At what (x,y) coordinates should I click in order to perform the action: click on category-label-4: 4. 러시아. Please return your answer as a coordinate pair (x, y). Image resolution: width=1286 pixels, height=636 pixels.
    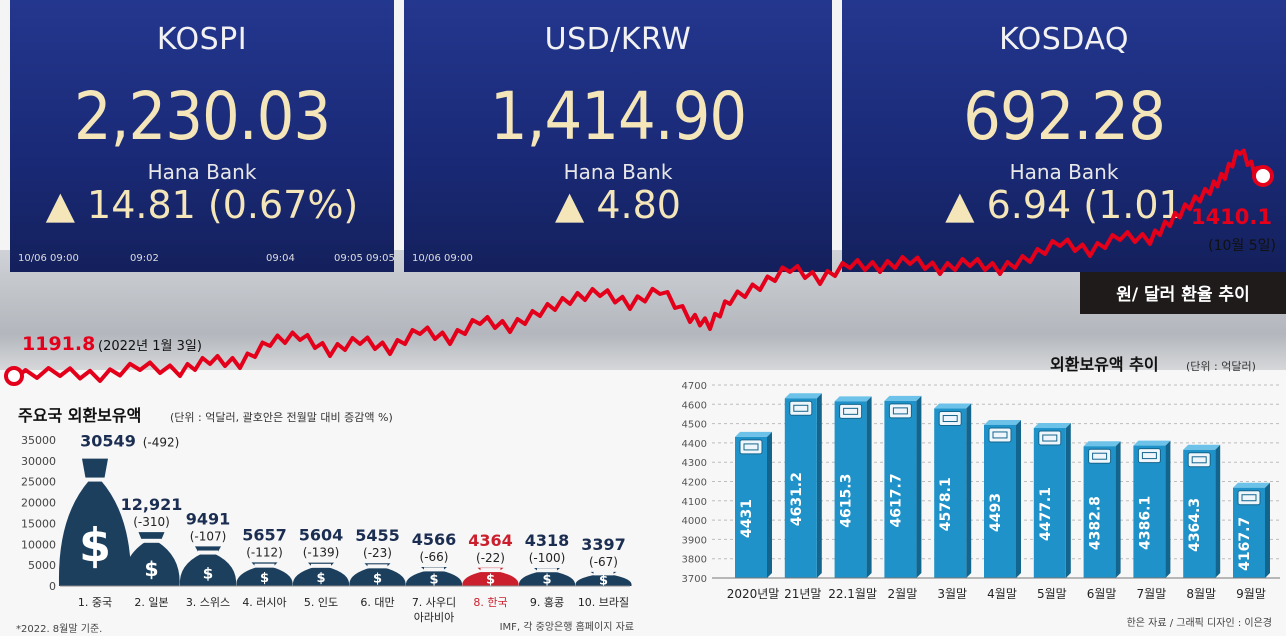
    Looking at the image, I should click on (264, 602).